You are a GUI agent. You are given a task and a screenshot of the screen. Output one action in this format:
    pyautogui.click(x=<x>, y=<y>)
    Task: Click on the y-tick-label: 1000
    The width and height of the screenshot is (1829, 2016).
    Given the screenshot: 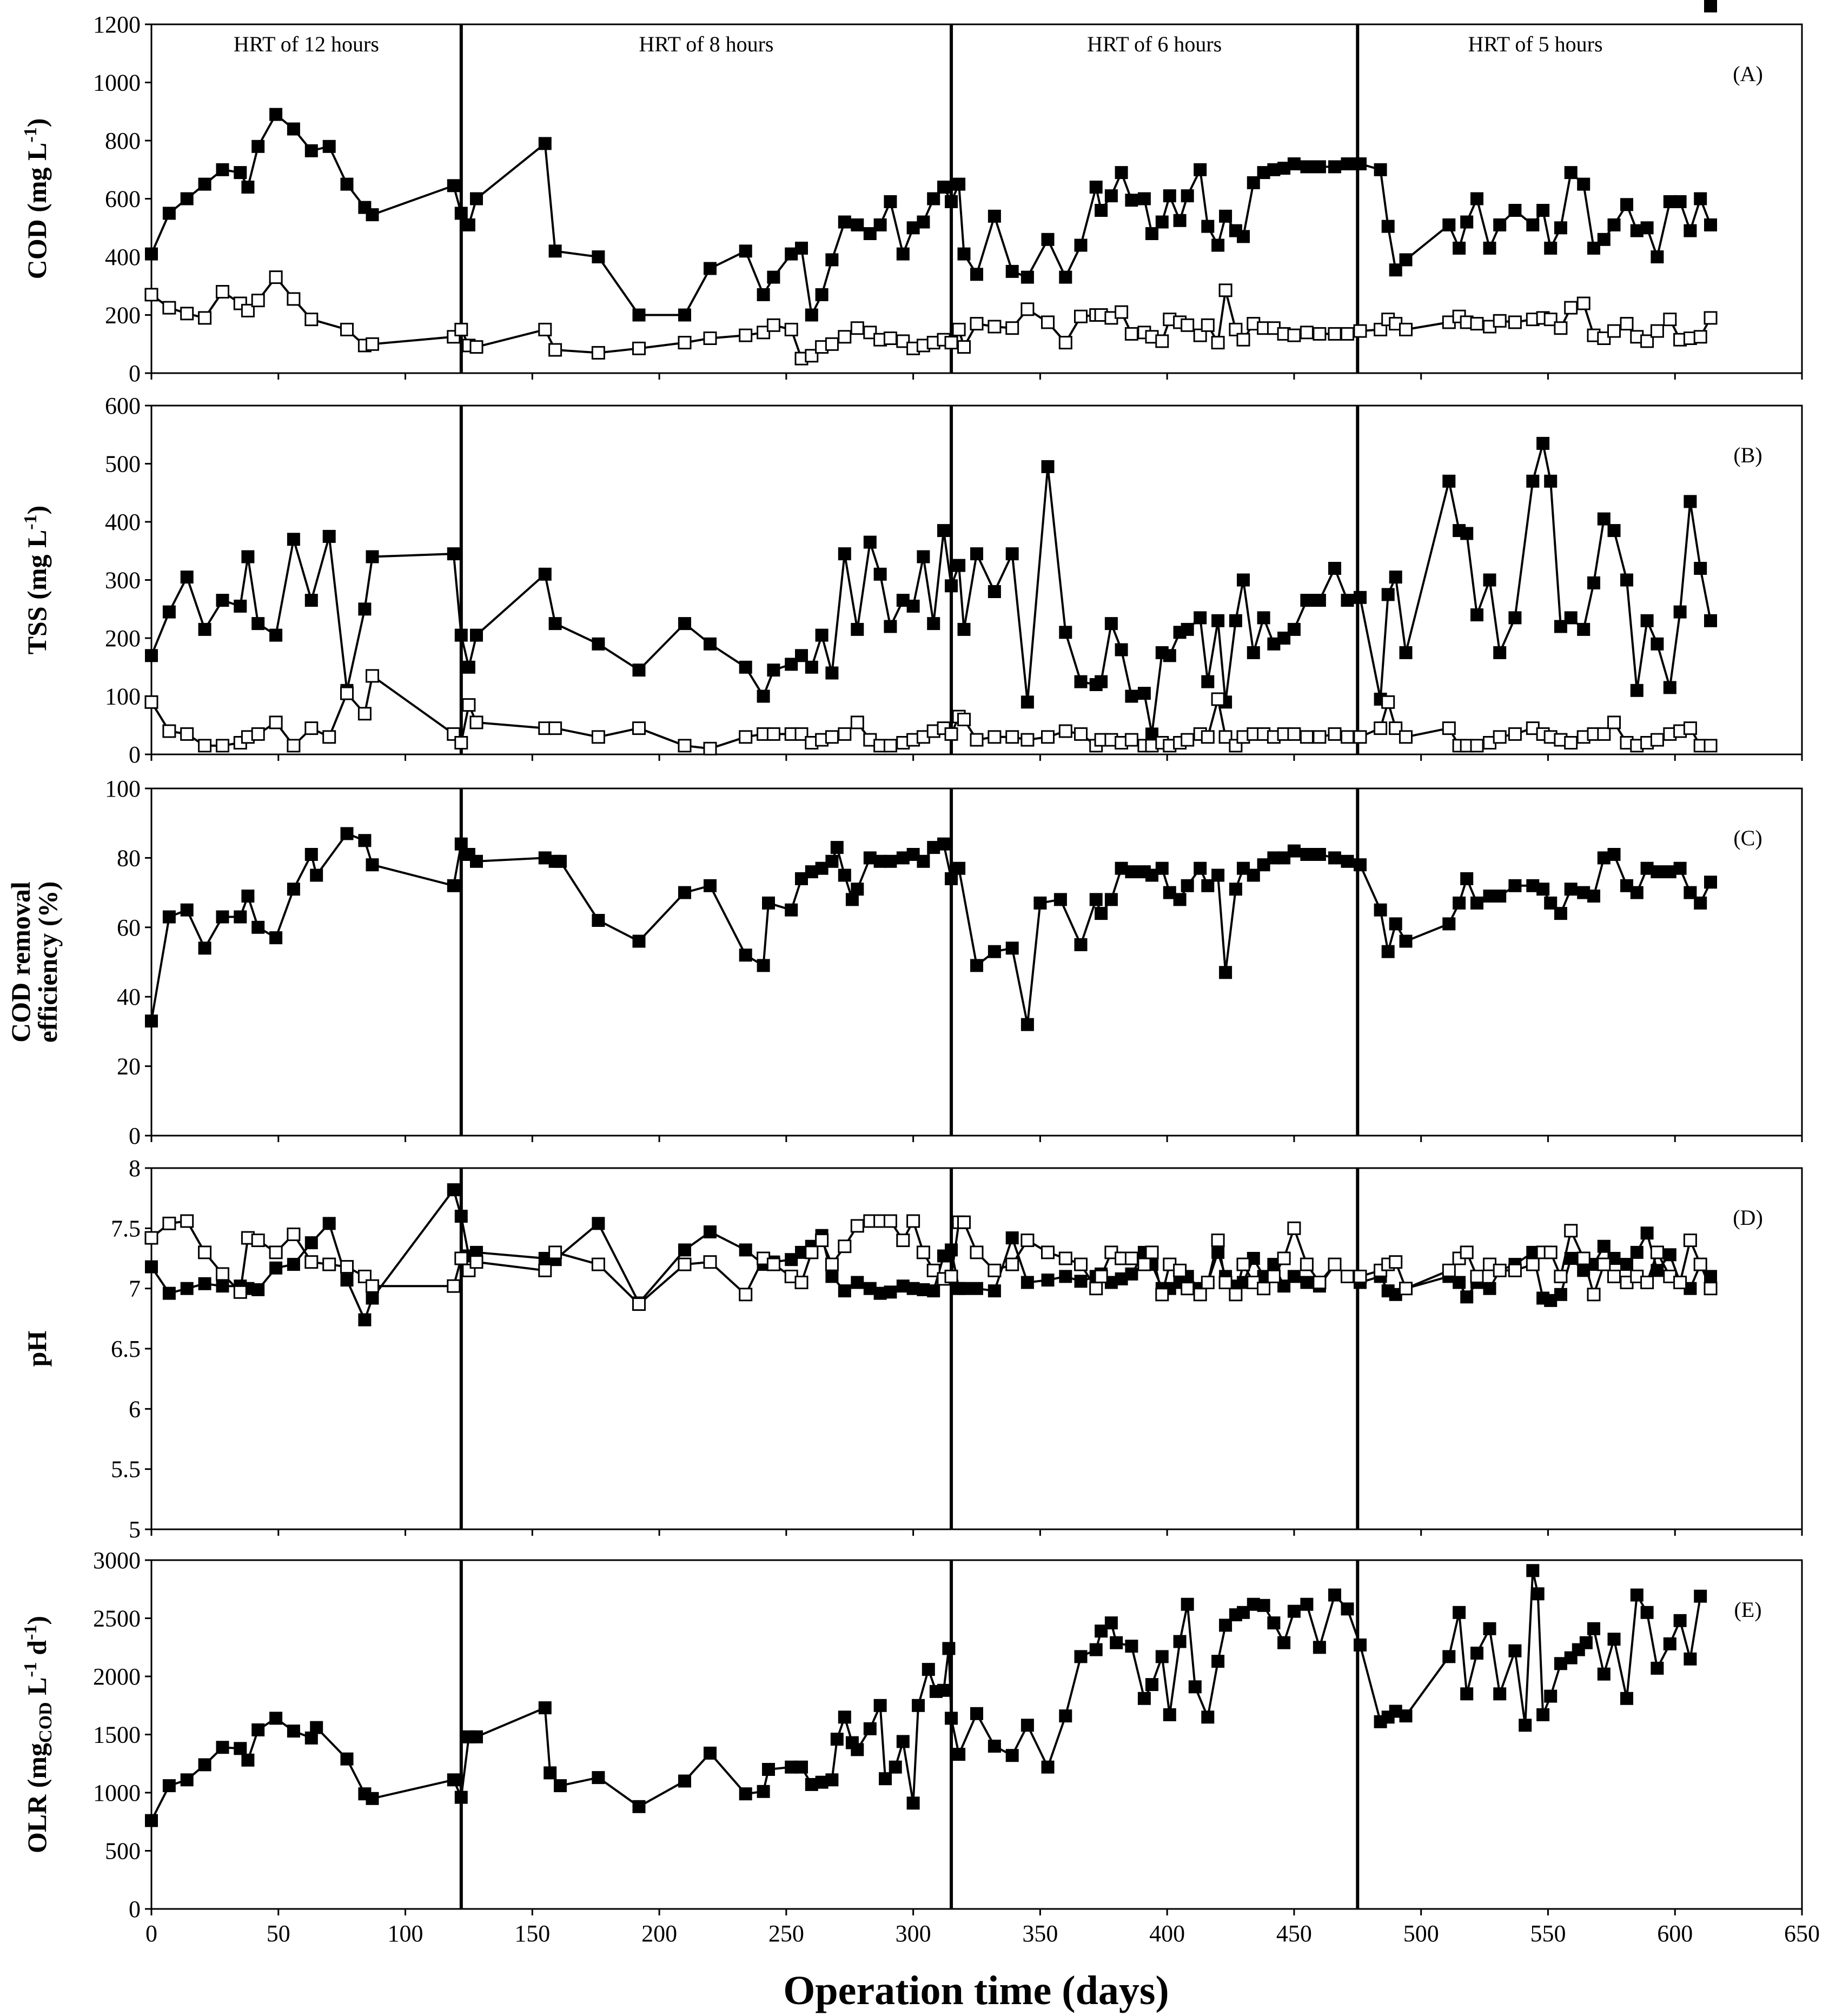 What is the action you would take?
    pyautogui.click(x=117, y=83)
    